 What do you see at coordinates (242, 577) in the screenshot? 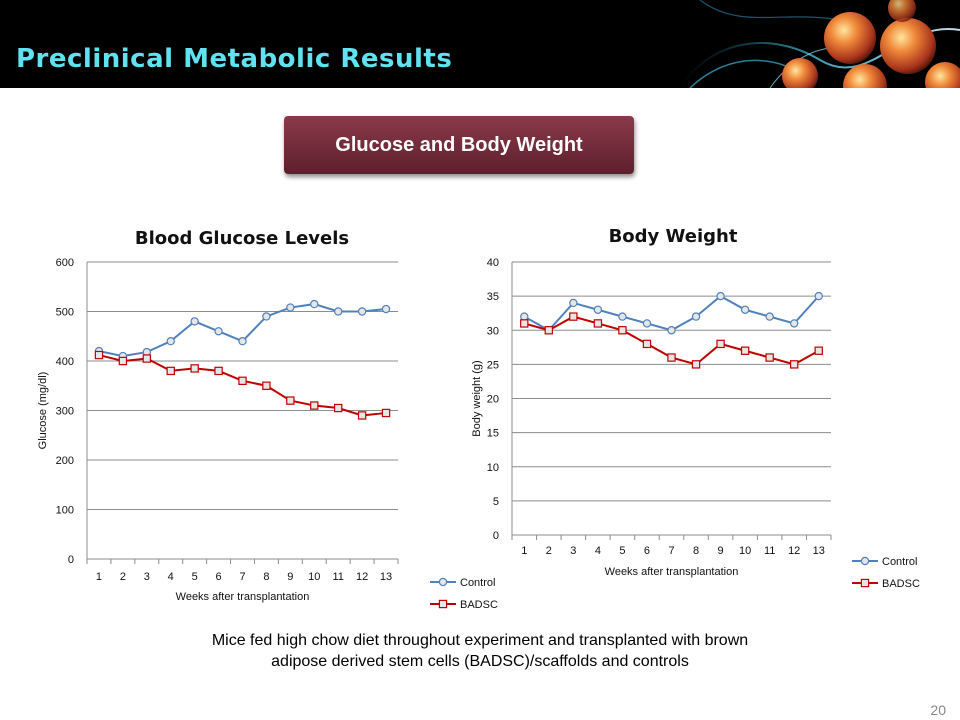
I see `glucose-x-tick-label: 7` at bounding box center [242, 577].